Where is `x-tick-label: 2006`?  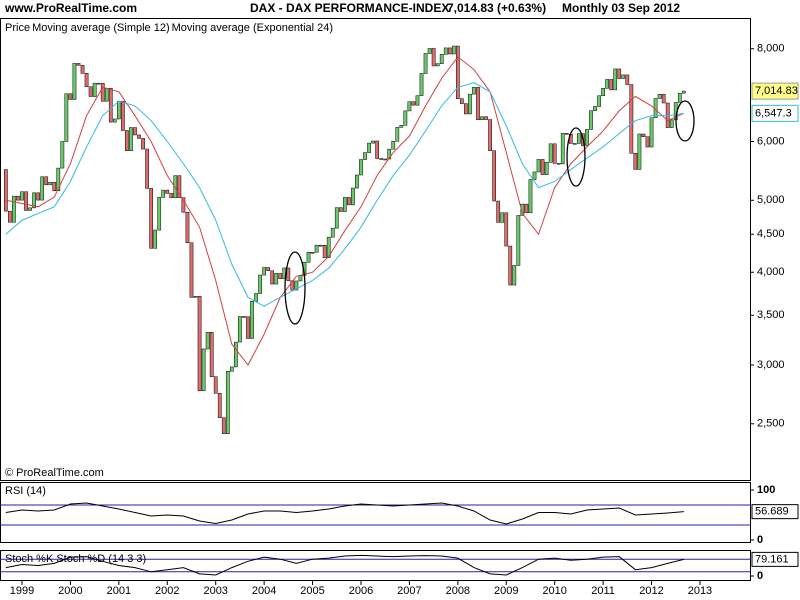 x-tick-label: 2006 is located at coordinates (361, 591).